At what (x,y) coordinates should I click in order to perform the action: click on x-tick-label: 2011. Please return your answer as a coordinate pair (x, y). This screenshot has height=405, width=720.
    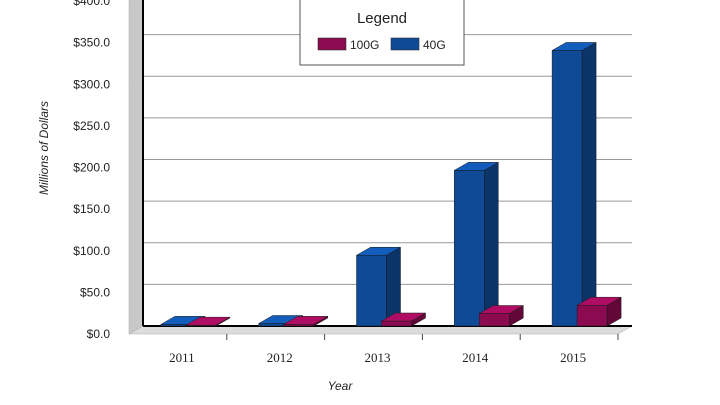
    Looking at the image, I should click on (182, 357).